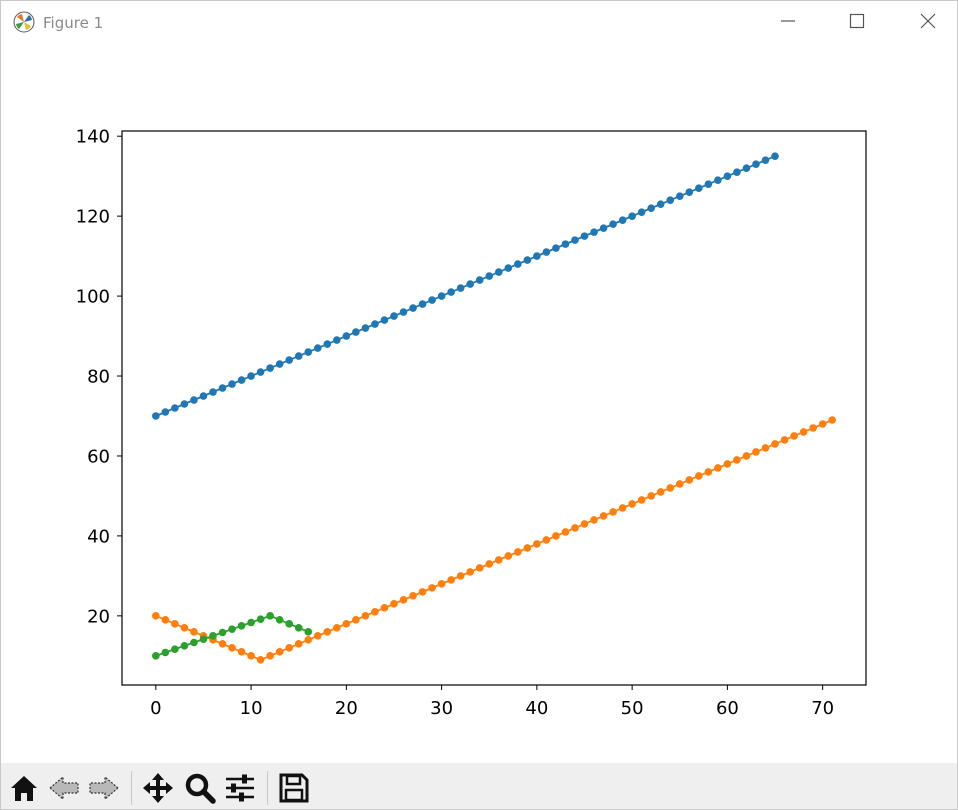 Image resolution: width=958 pixels, height=810 pixels. Describe the element at coordinates (64, 788) in the screenshot. I see `back-button` at that location.